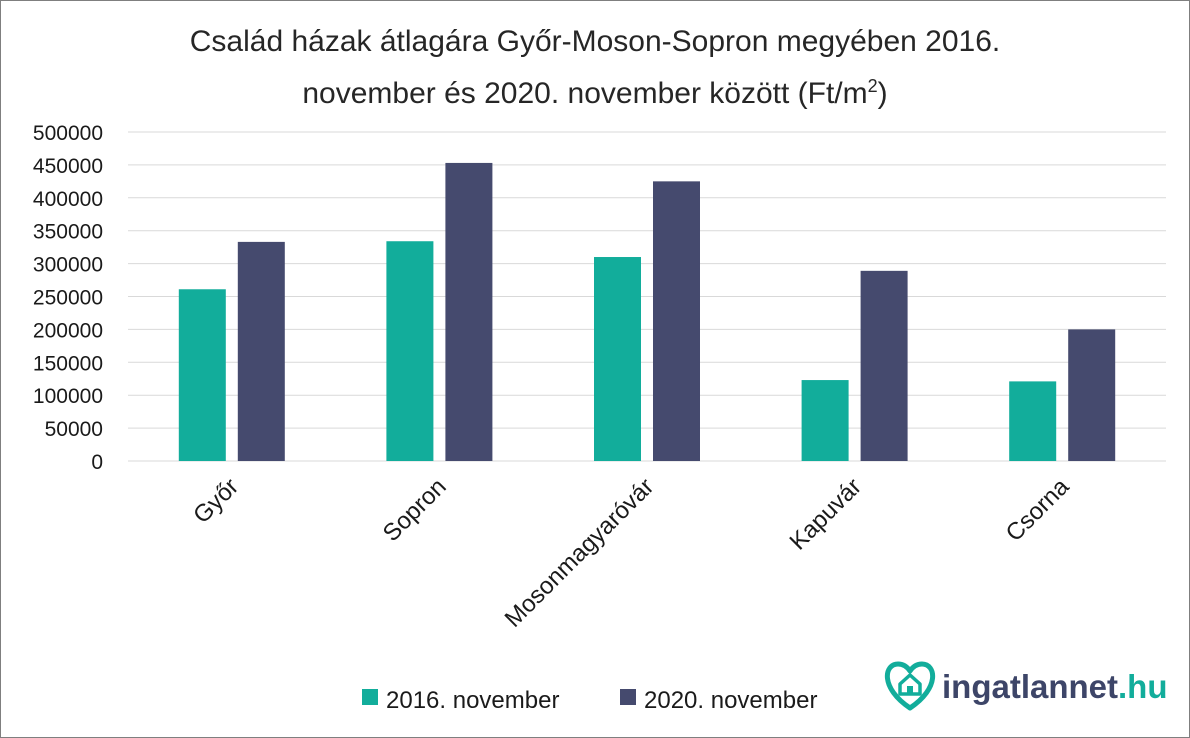 The image size is (1190, 738). I want to click on house-icon, so click(910, 684).